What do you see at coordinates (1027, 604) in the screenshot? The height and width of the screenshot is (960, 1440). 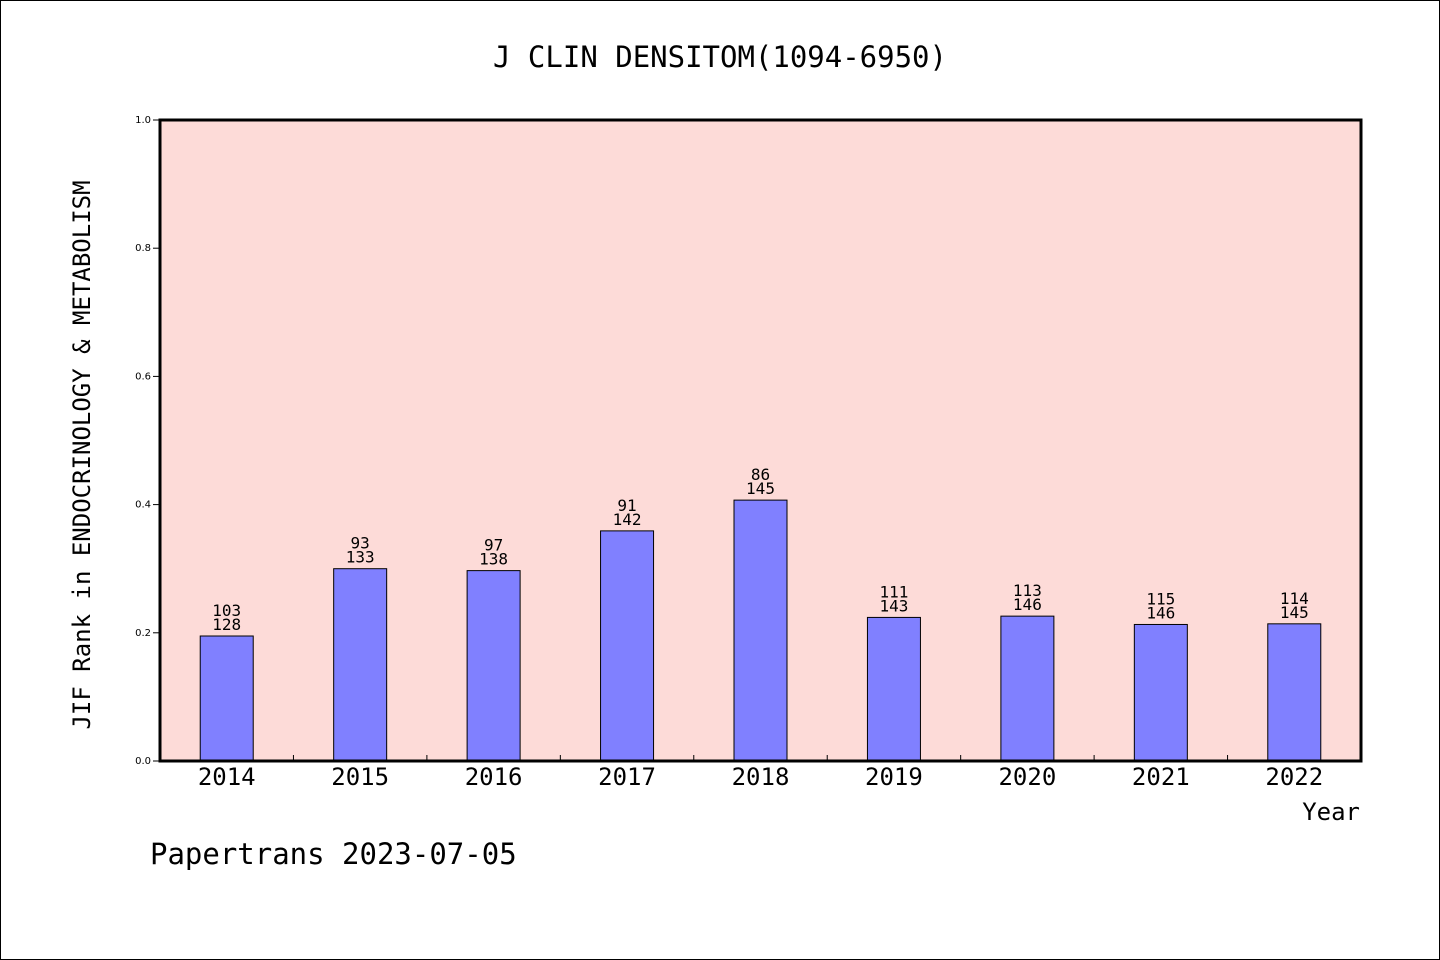 I see `bar-total-label-2020: 146` at bounding box center [1027, 604].